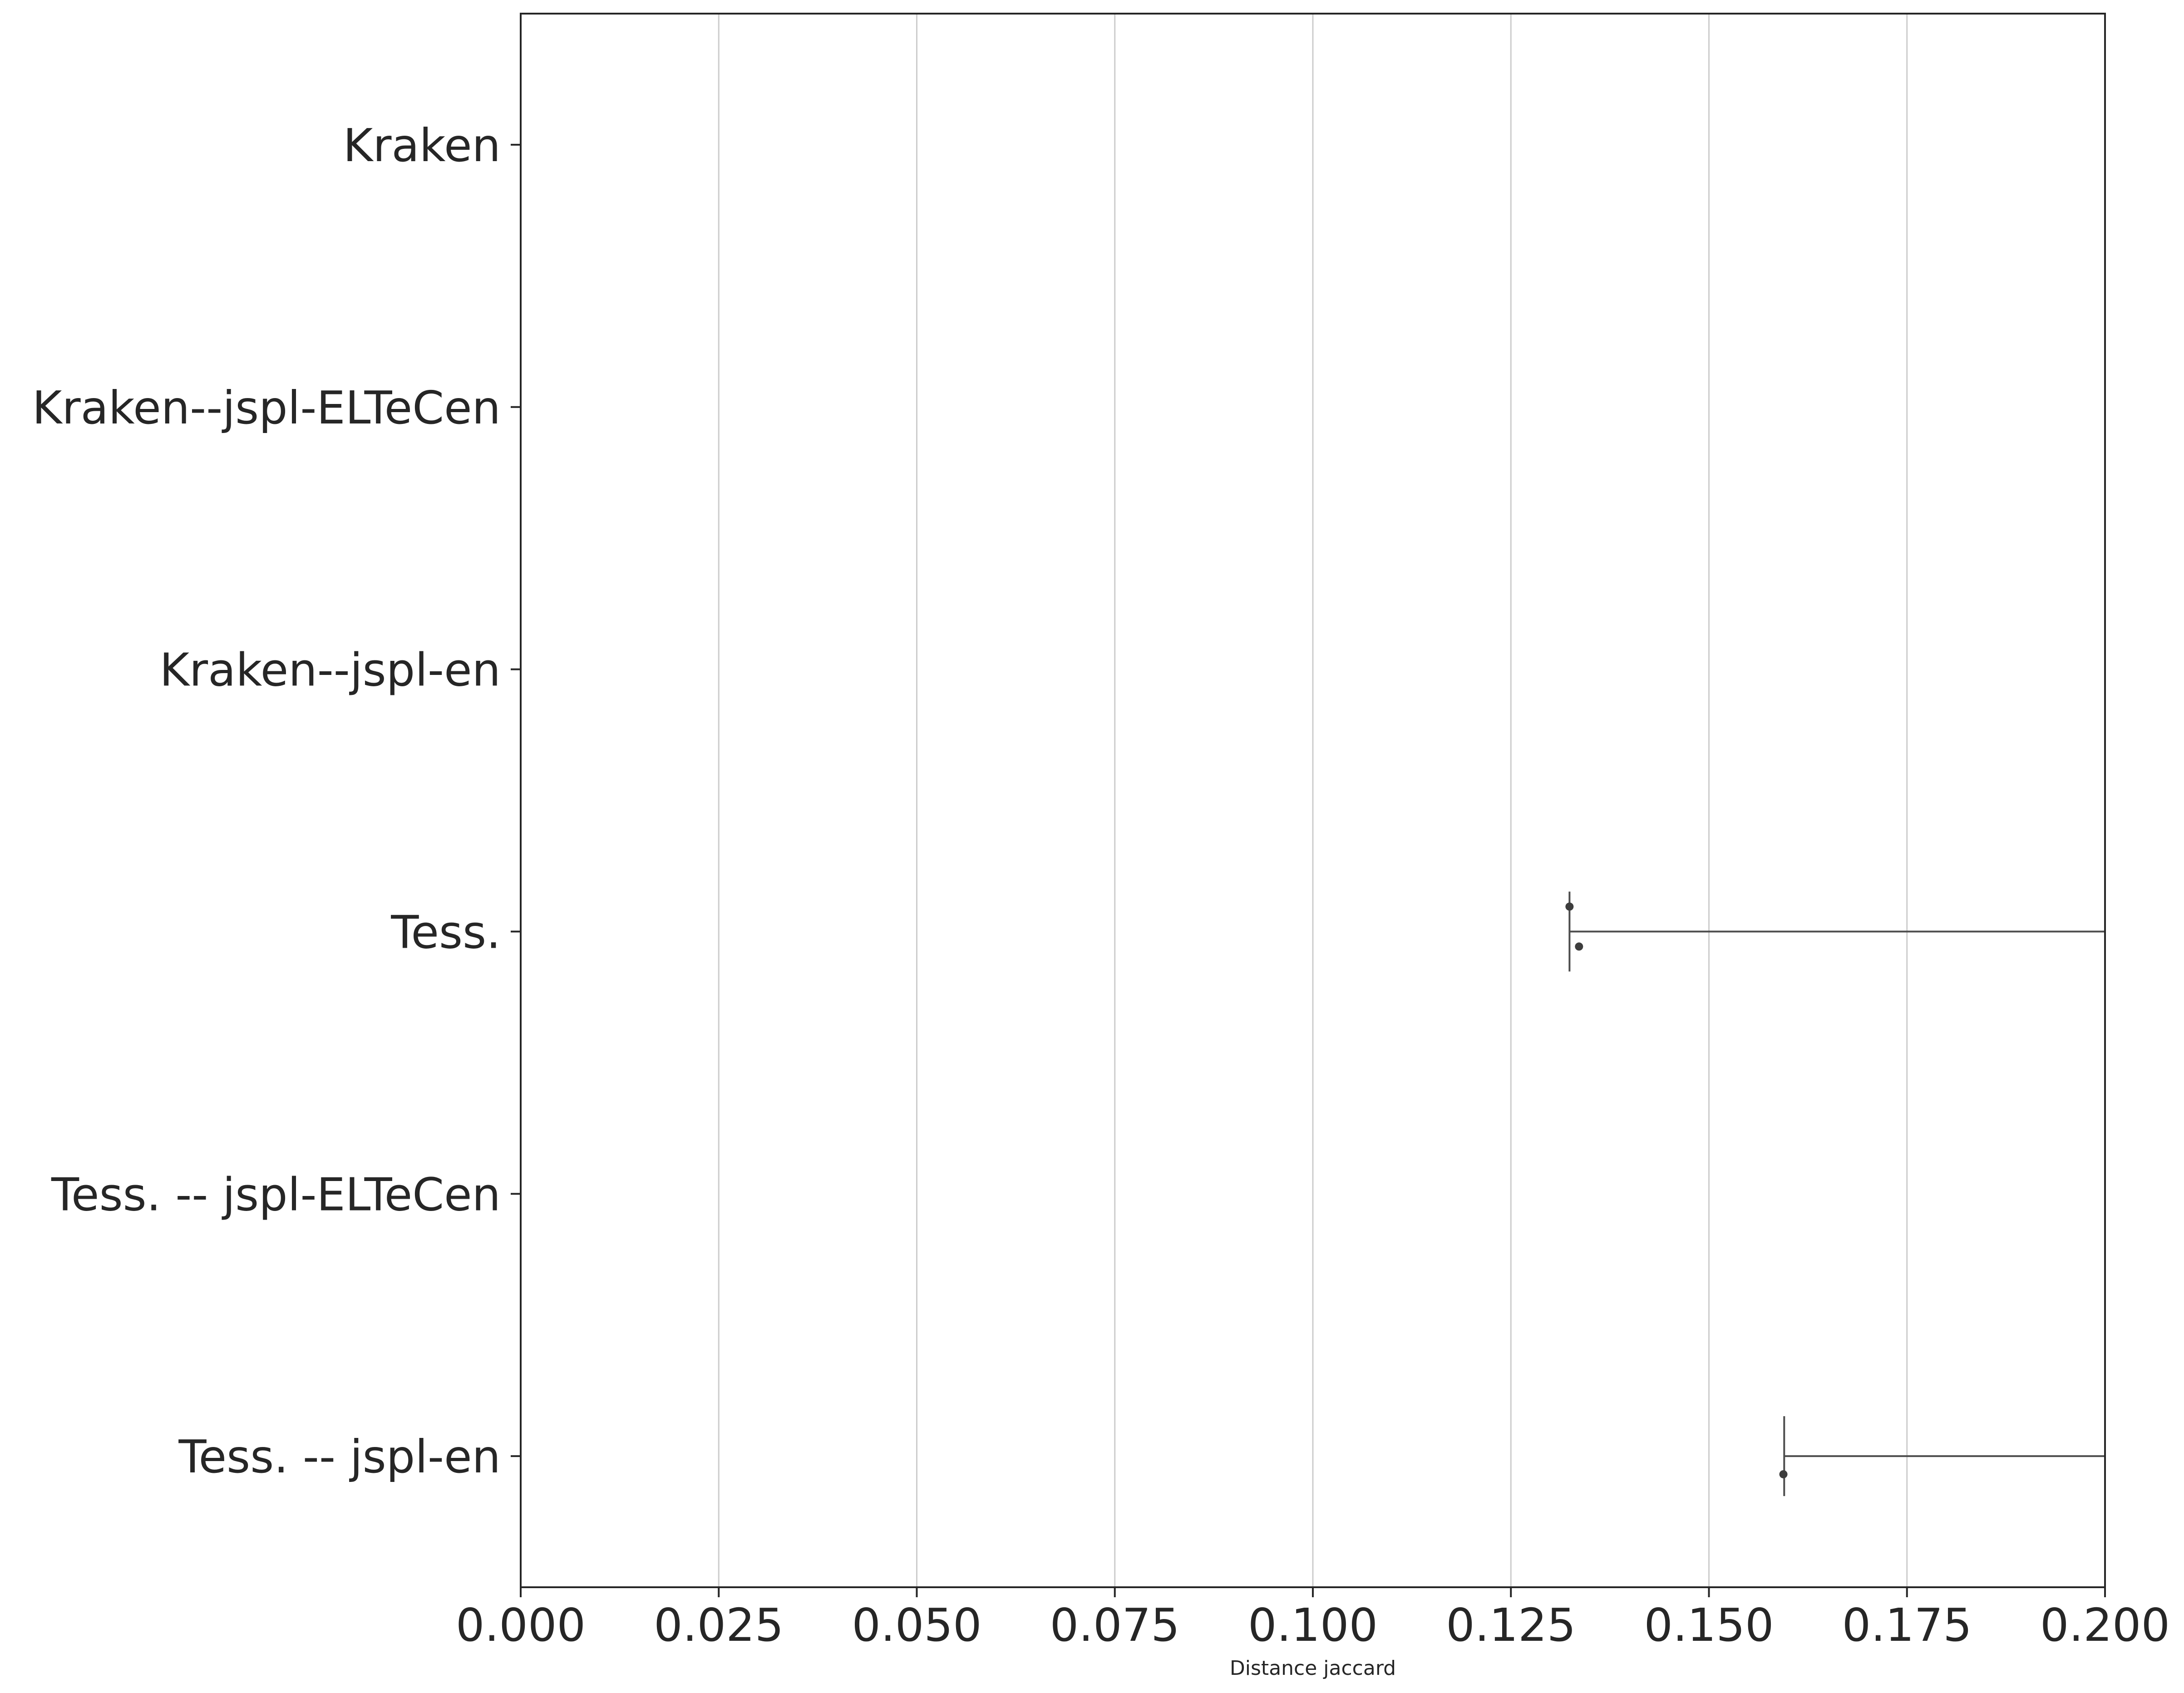 The width and height of the screenshot is (2184, 1693). Describe the element at coordinates (422, 145) in the screenshot. I see `y-tick-label: Kraken` at that location.